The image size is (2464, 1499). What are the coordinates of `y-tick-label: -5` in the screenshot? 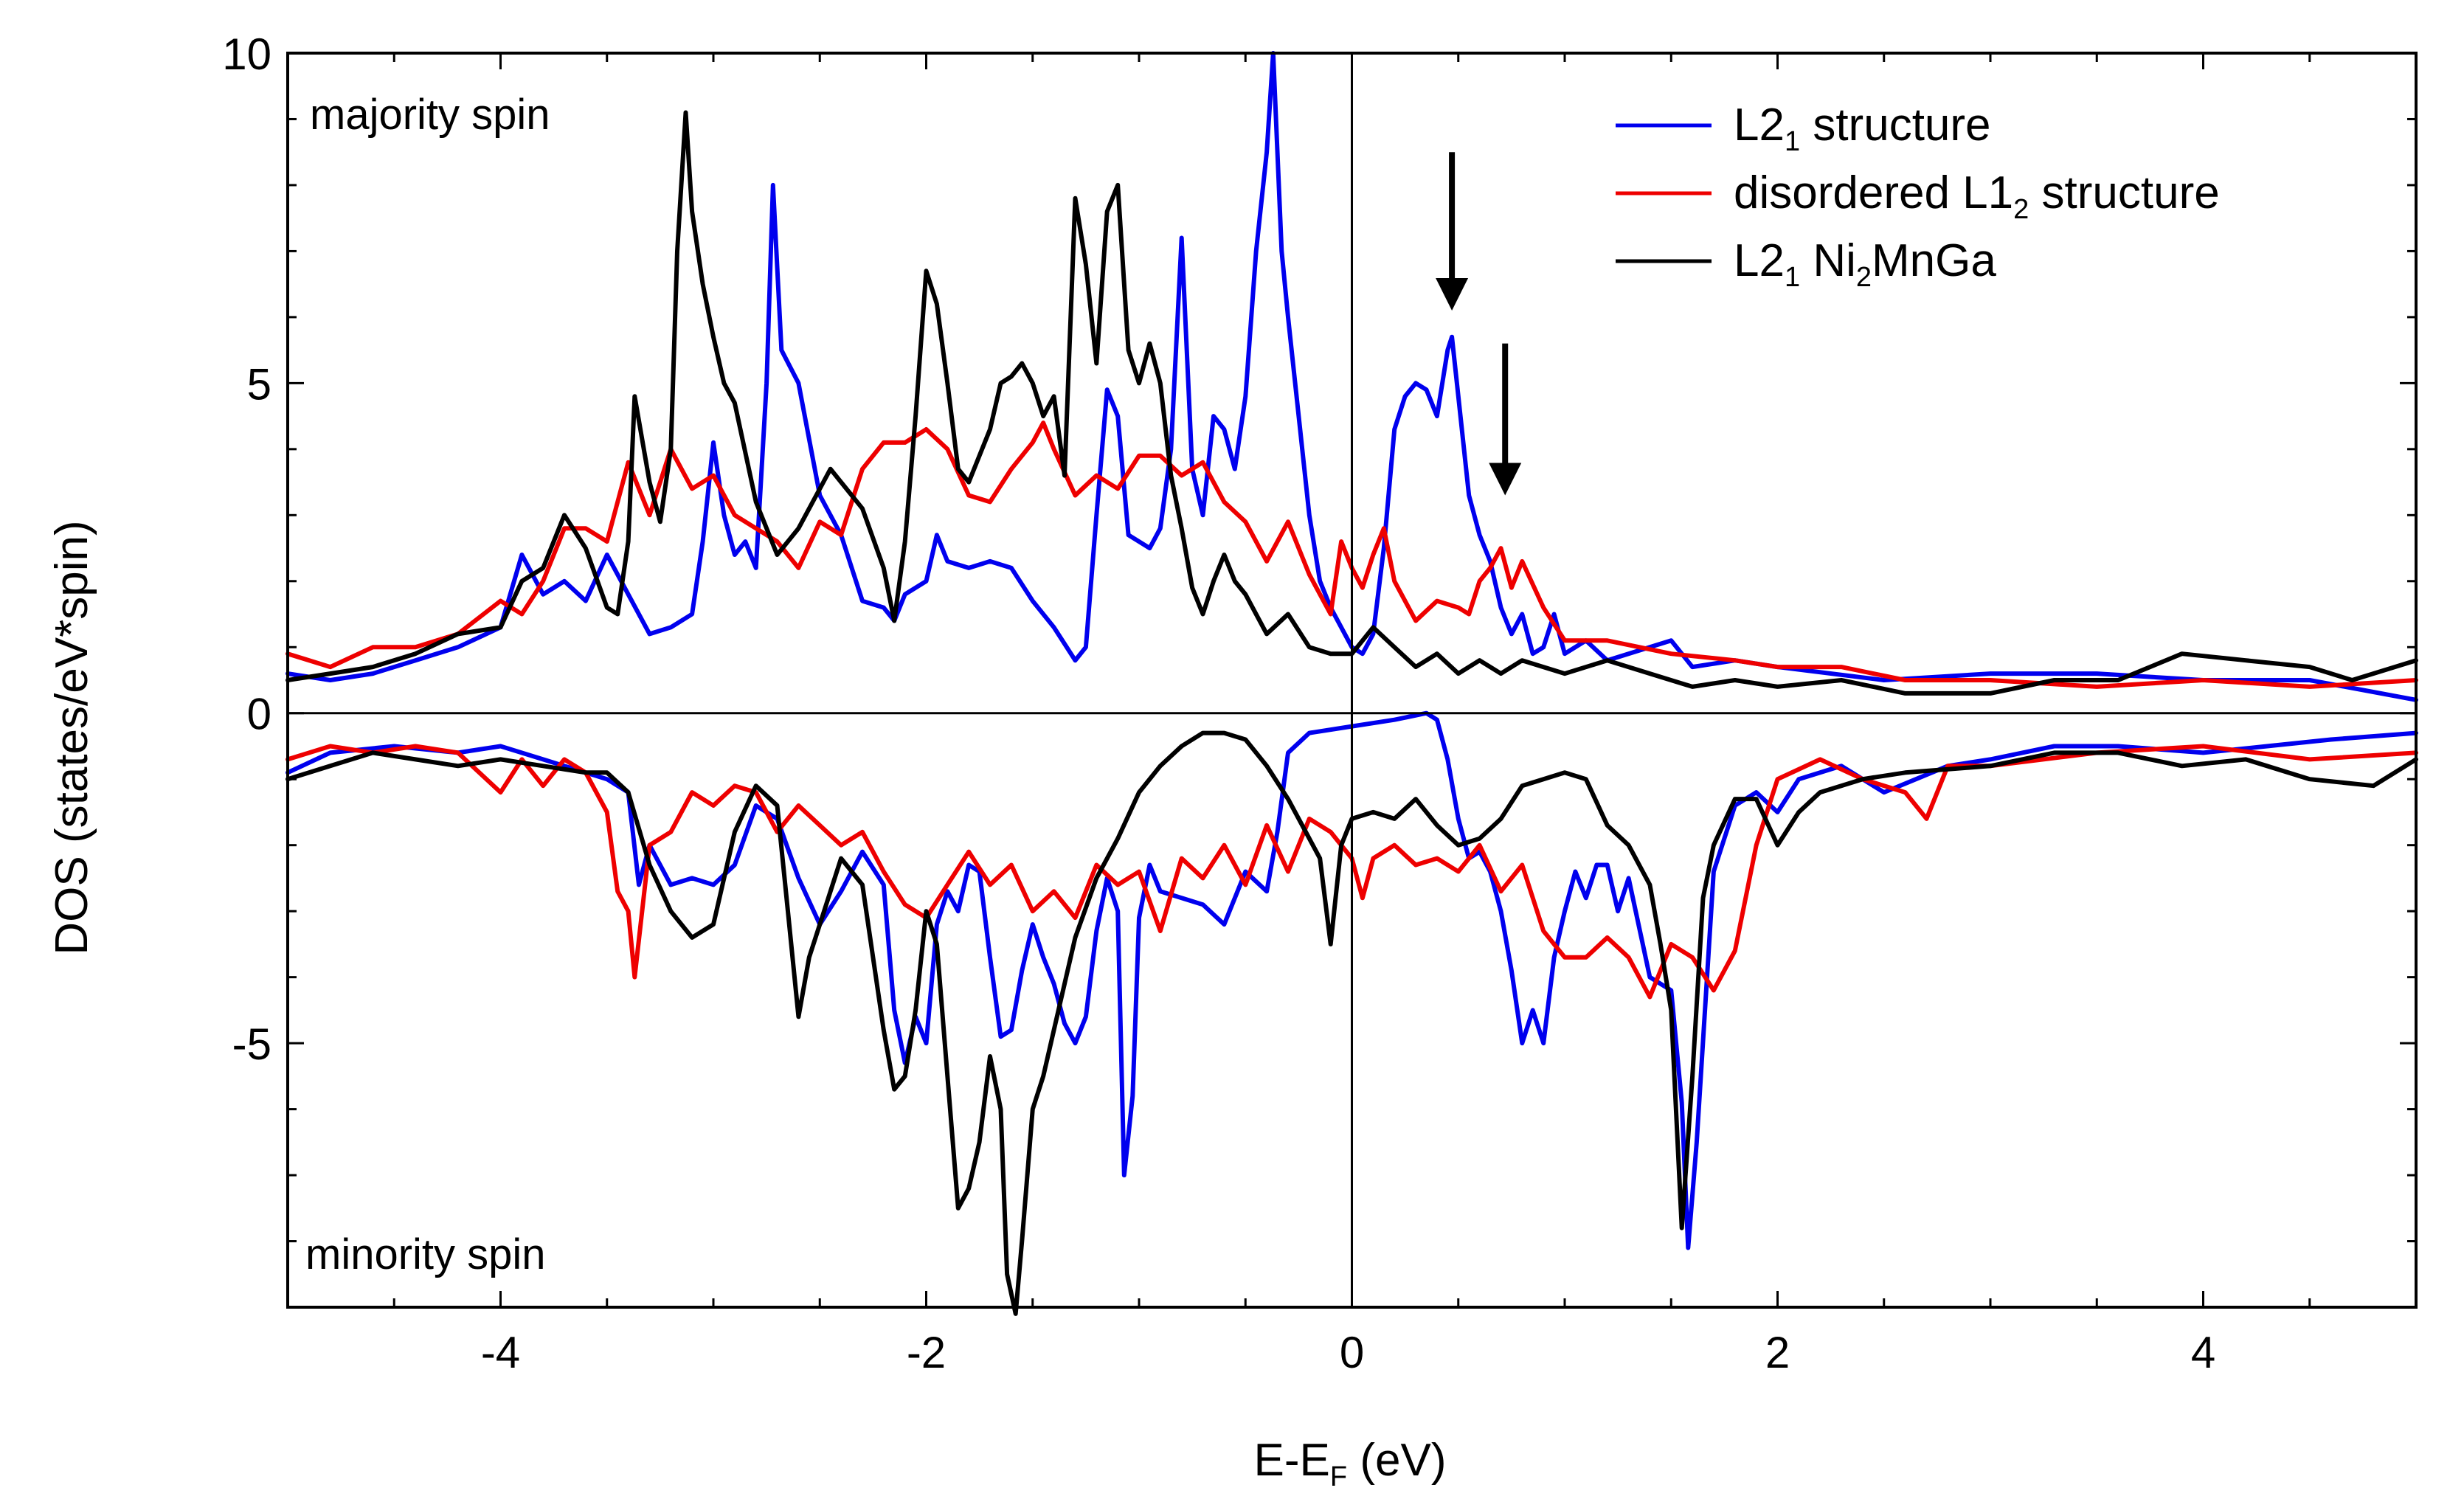 It's located at (251, 1044).